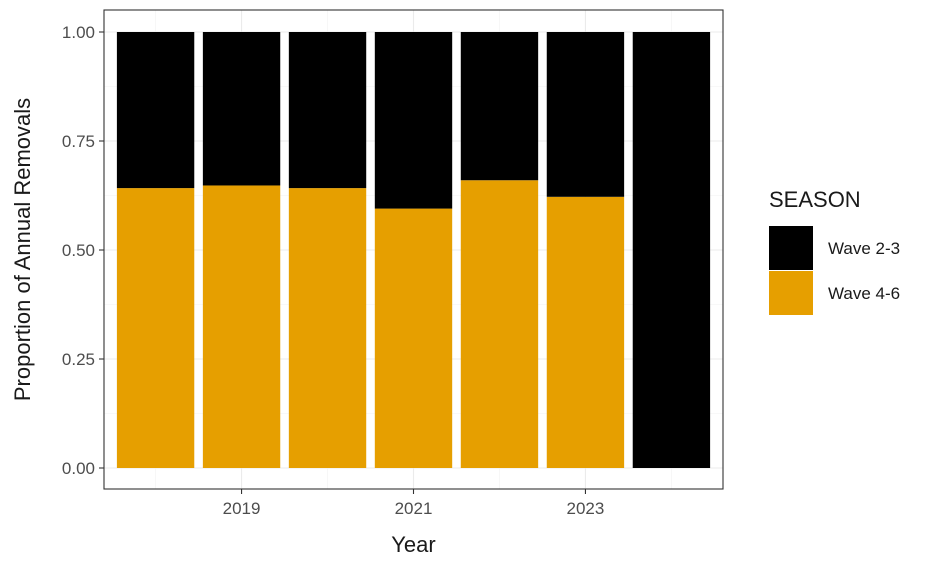  I want to click on legend-label: Wave 2-3, so click(864, 248).